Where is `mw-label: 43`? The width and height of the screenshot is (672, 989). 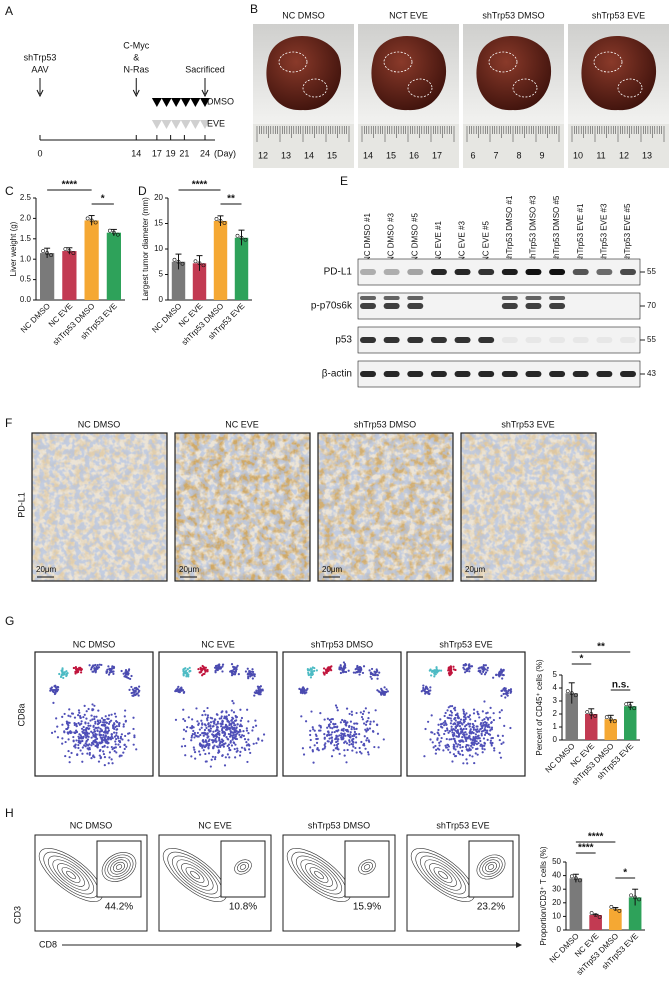 mw-label: 43 is located at coordinates (651, 373).